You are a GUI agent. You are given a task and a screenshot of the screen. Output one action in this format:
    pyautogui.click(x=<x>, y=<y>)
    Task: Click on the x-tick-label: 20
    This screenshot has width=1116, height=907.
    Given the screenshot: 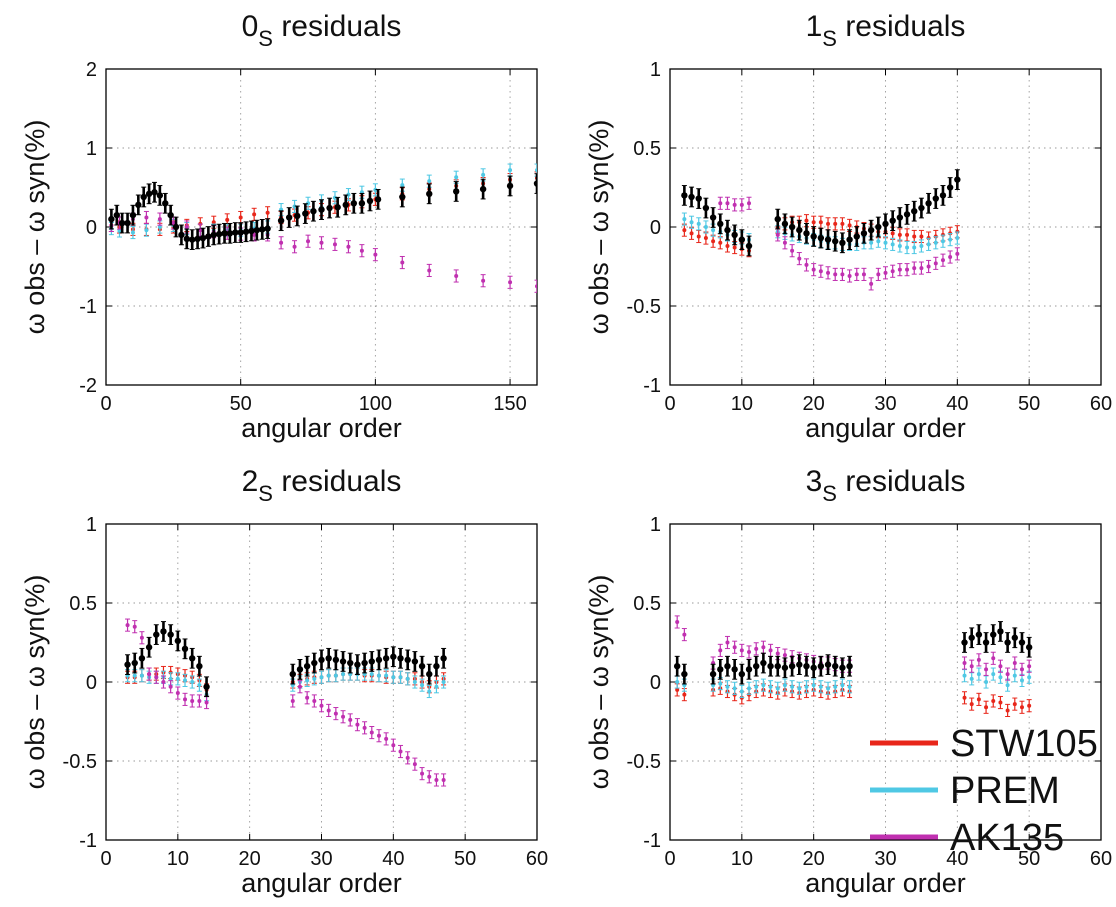 What is the action you would take?
    pyautogui.click(x=814, y=859)
    